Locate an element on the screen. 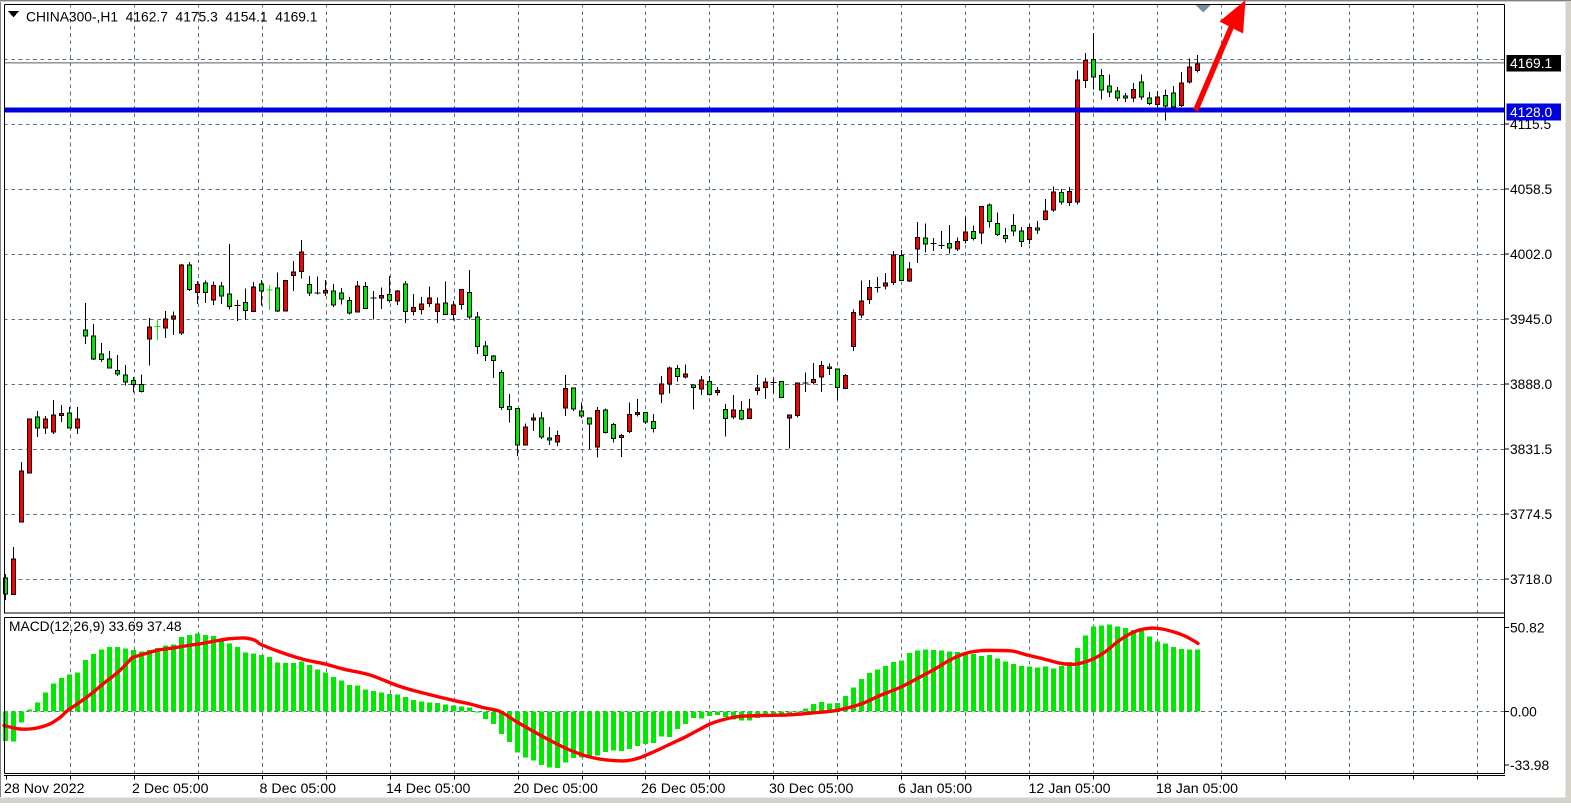 Image resolution: width=1571 pixels, height=808 pixels. svg-text: 3718.0 is located at coordinates (1531, 579).